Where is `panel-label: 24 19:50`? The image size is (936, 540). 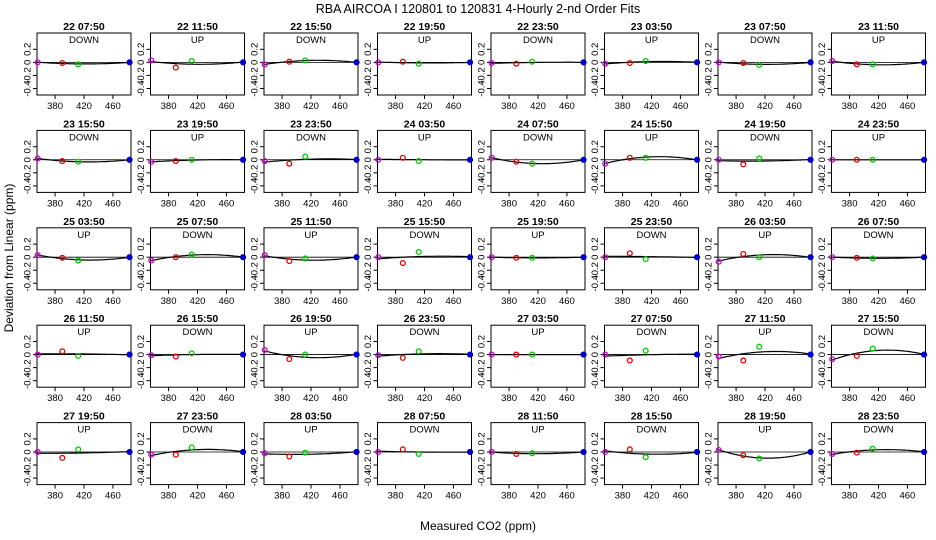
panel-label: 24 19:50 is located at coordinates (765, 124).